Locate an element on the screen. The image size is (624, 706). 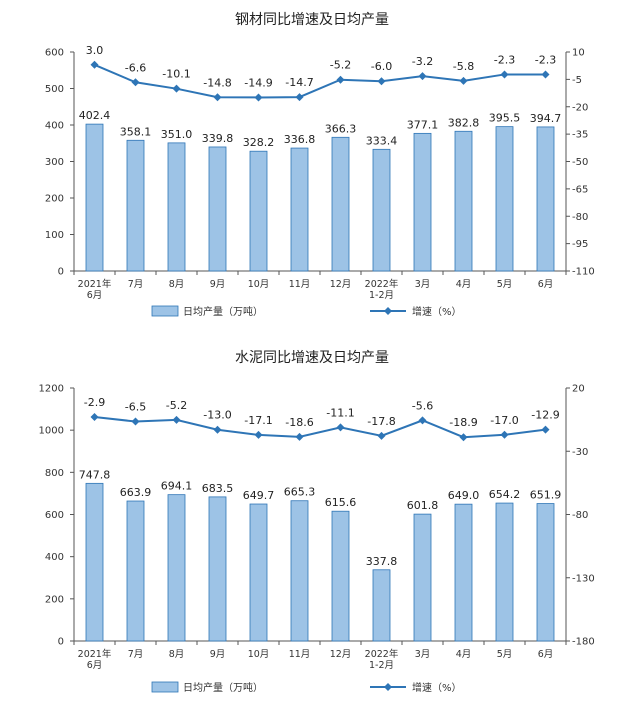
category-label: 9月 is located at coordinates (218, 284).